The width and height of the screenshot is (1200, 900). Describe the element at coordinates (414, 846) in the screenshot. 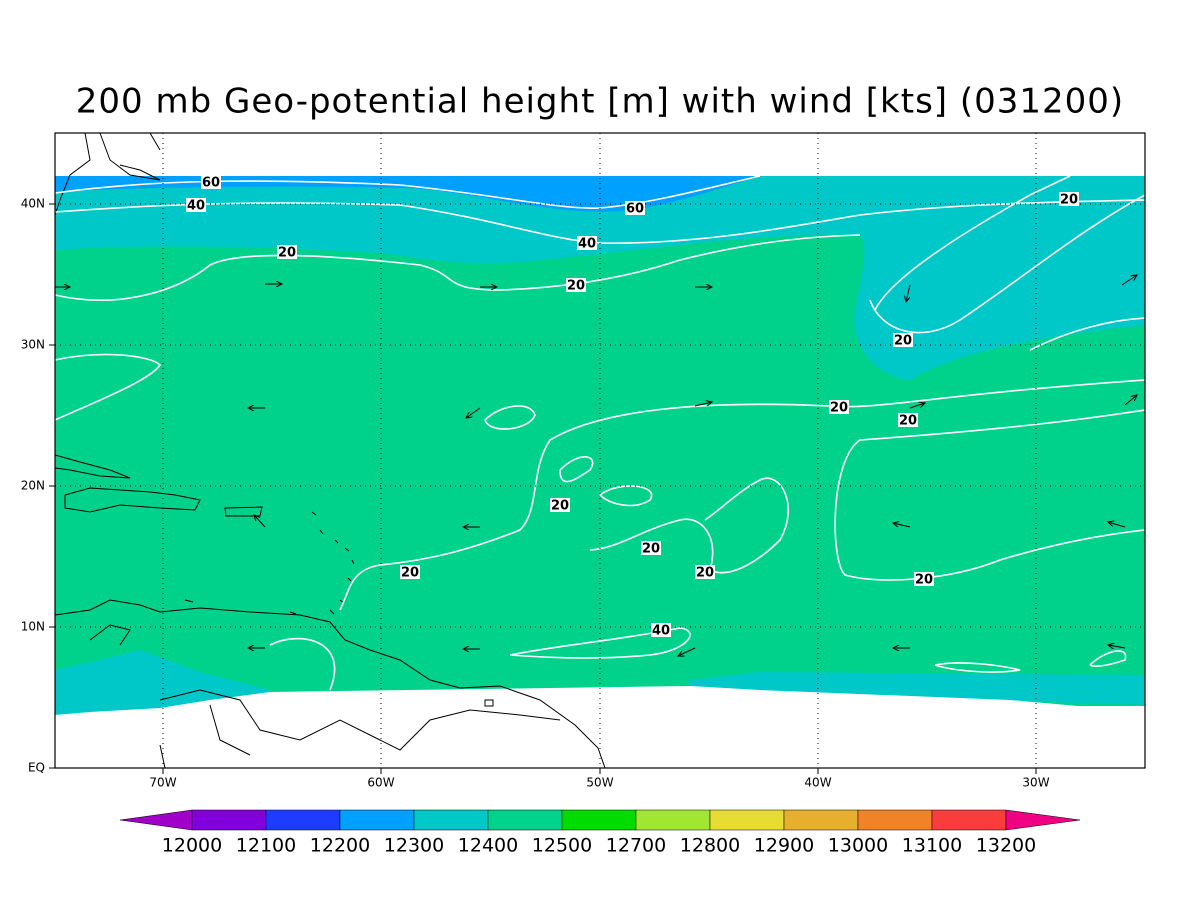

I see `colorbar-label: 12300` at that location.